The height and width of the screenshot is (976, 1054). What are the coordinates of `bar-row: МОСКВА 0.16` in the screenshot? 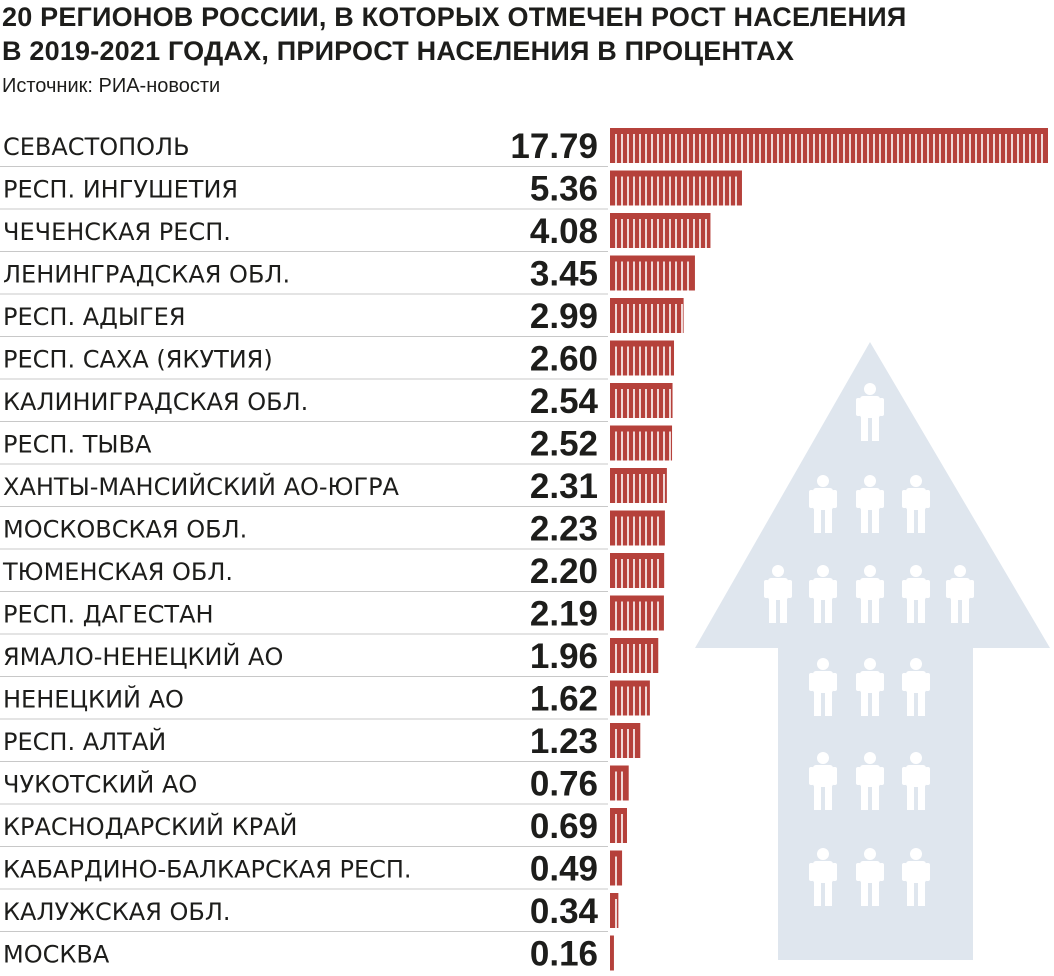 It's located at (307, 952).